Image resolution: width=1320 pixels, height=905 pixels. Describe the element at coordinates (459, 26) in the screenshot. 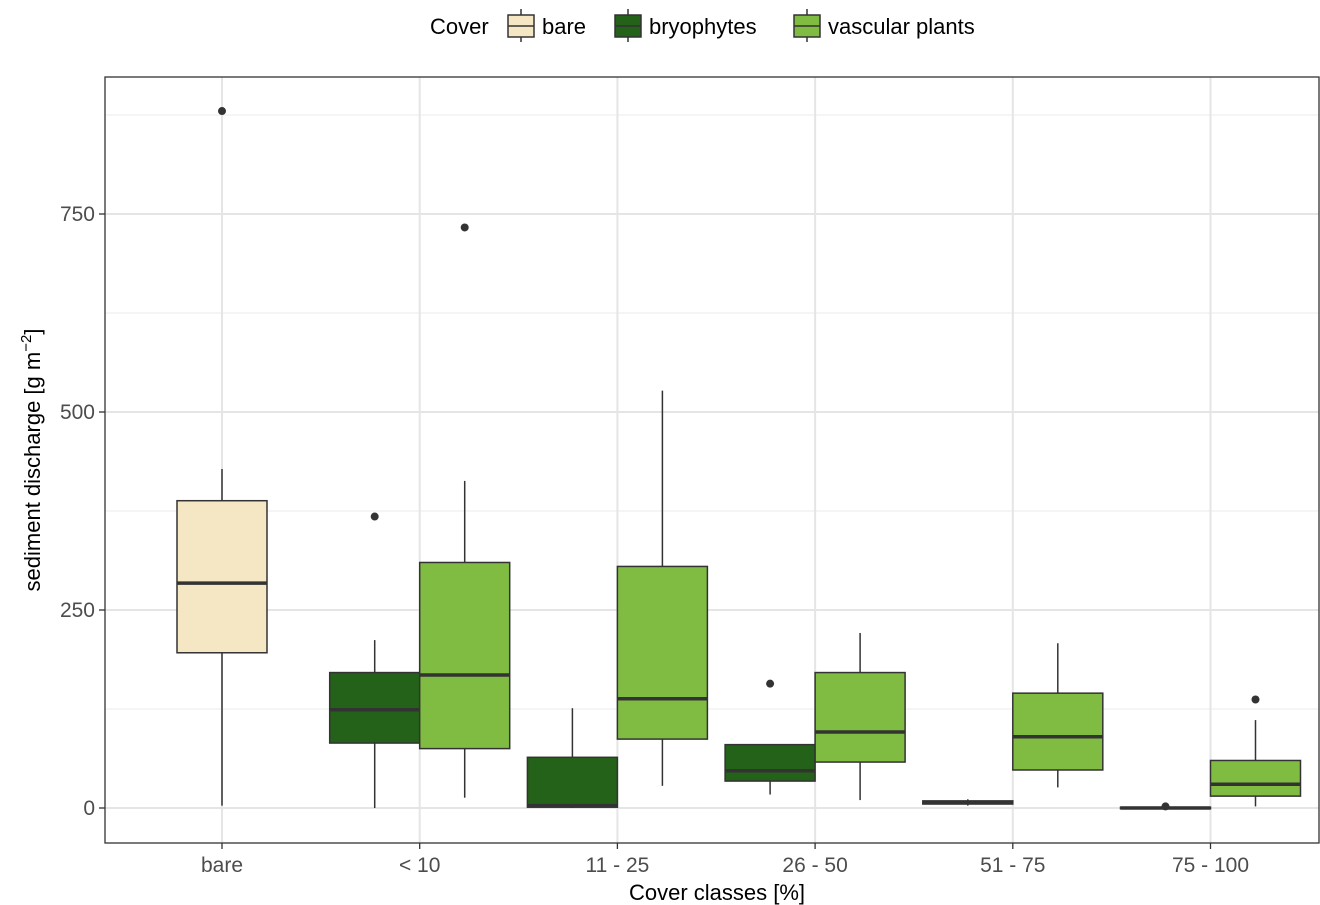

I see `legend-title: Cover` at that location.